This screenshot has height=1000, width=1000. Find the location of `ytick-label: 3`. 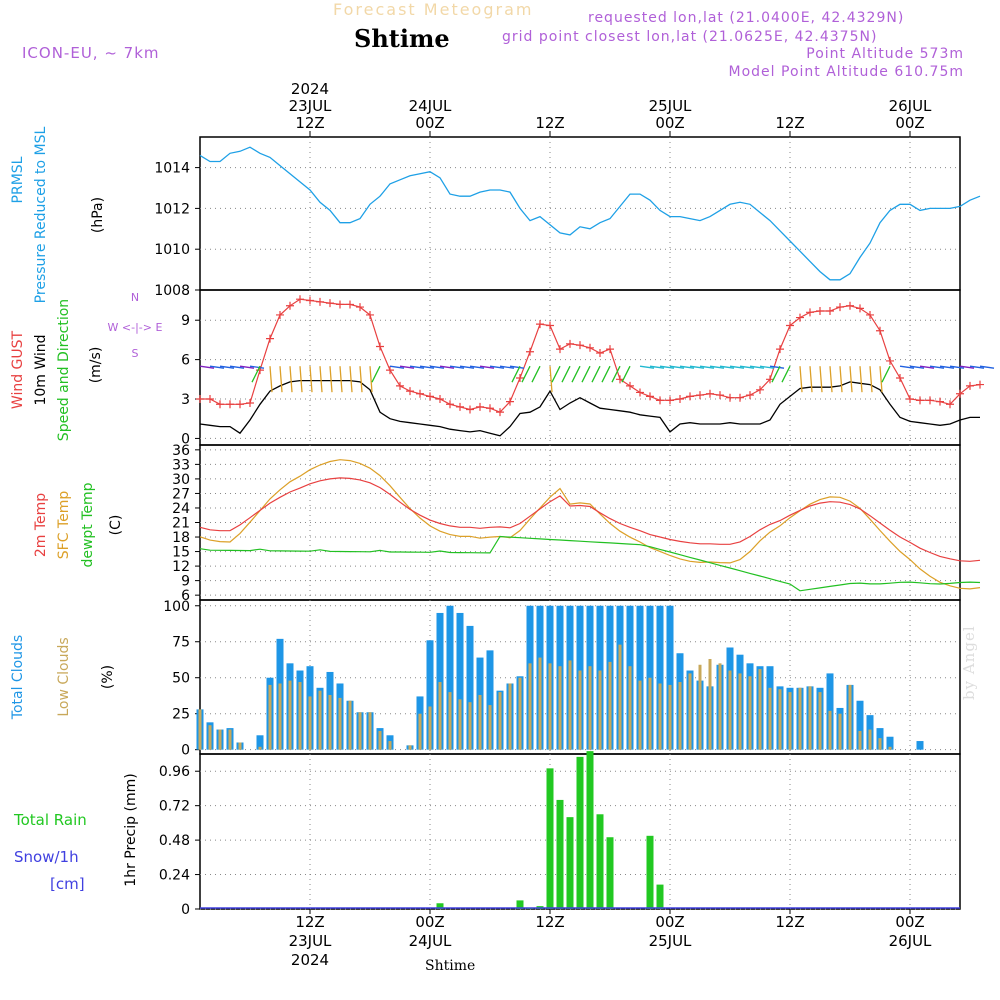

ytick-label: 3 is located at coordinates (185, 400).